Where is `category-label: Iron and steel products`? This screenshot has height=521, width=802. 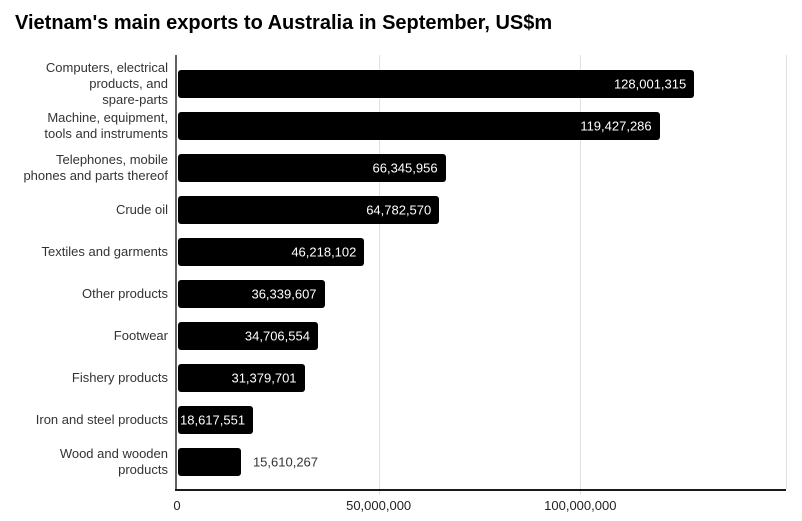 category-label: Iron and steel products is located at coordinates (101, 420).